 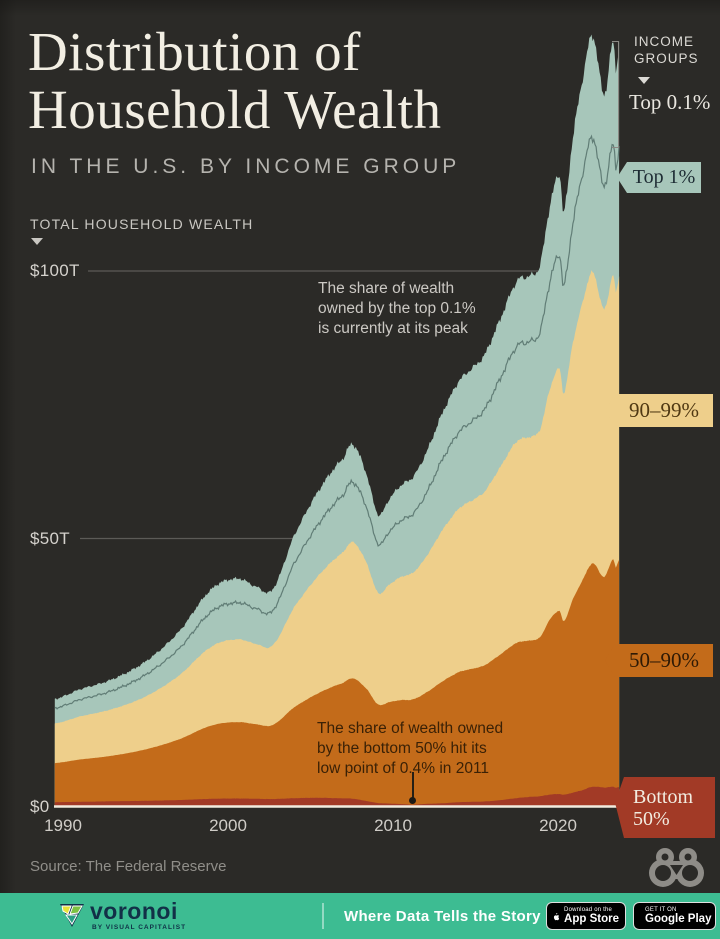 I want to click on googleplay-badge: GET IT ON Google Play, so click(x=674, y=916).